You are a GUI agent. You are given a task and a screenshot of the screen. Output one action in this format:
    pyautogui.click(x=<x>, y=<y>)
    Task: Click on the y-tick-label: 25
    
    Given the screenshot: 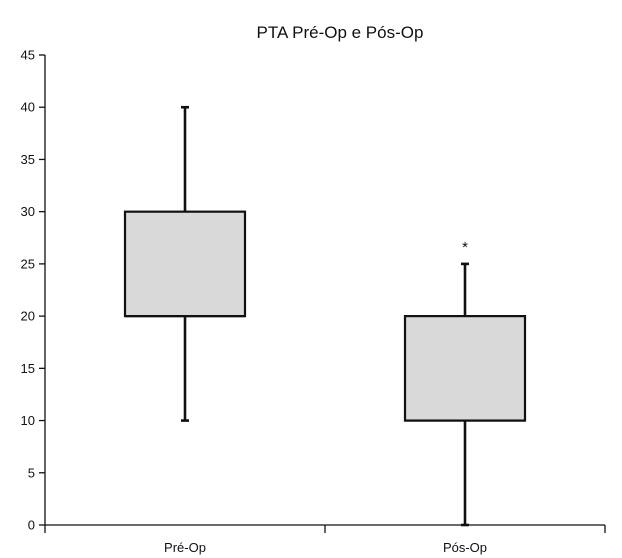 What is the action you would take?
    pyautogui.click(x=28, y=263)
    